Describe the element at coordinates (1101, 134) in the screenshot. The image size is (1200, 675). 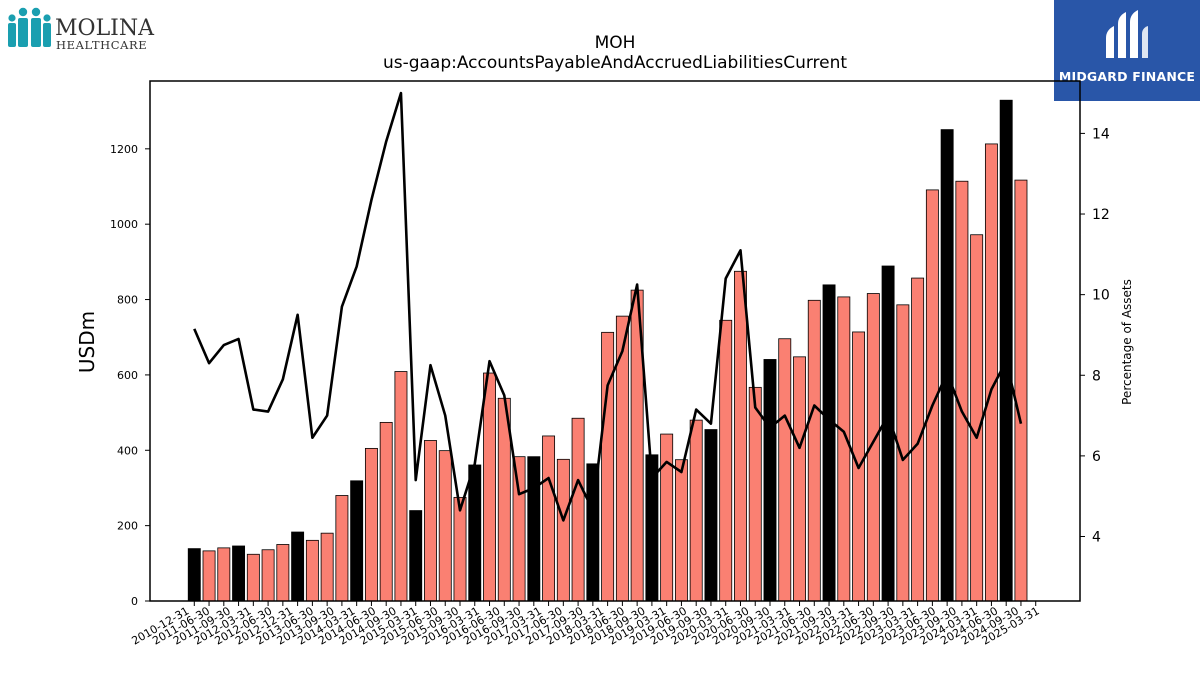
I see `y2-tick-label: 14` at that location.